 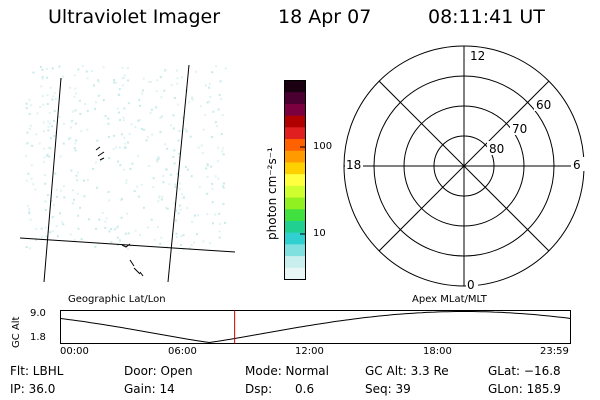 I want to click on colorbar-tick-100: 100, so click(x=323, y=146).